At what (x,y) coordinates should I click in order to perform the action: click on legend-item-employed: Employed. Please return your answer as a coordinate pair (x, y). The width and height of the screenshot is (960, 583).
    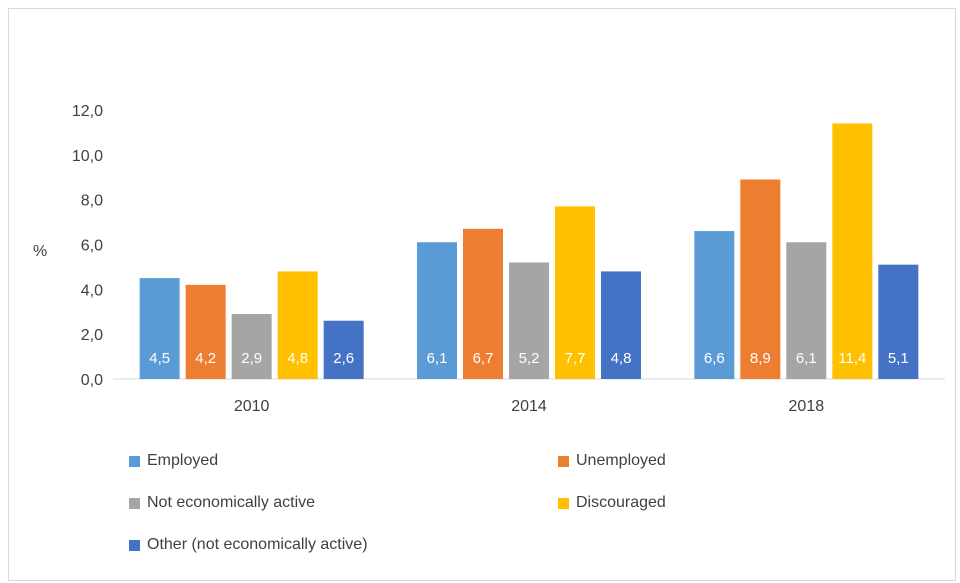
    Looking at the image, I should click on (173, 461).